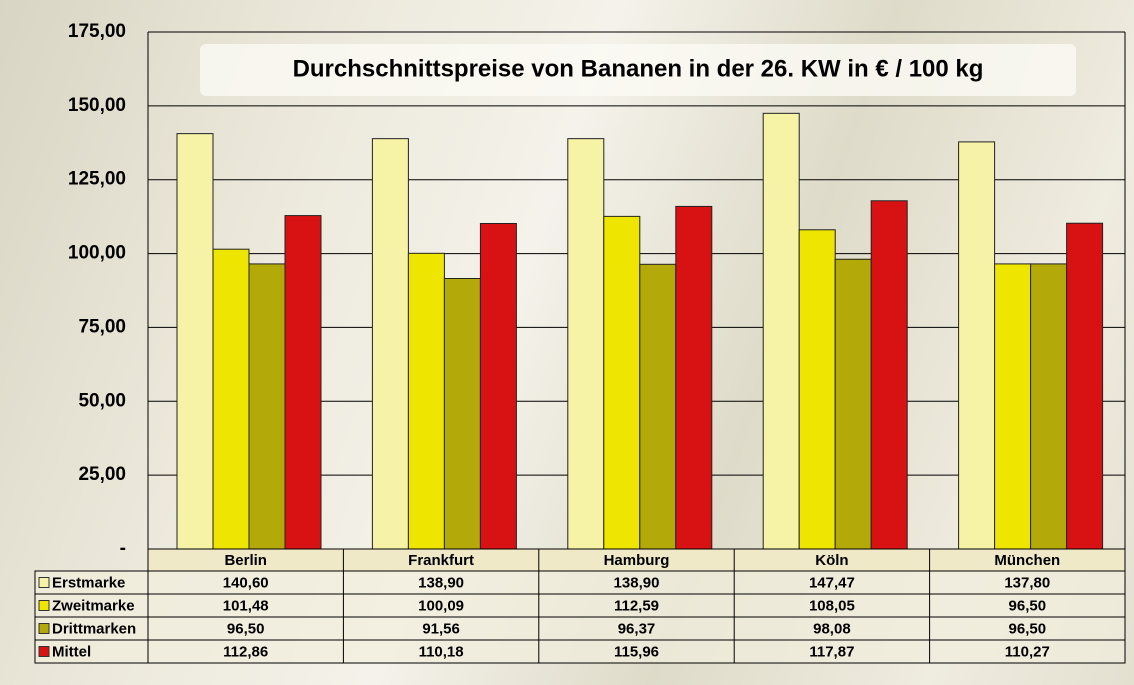  I want to click on table-value: 112,59, so click(636, 605).